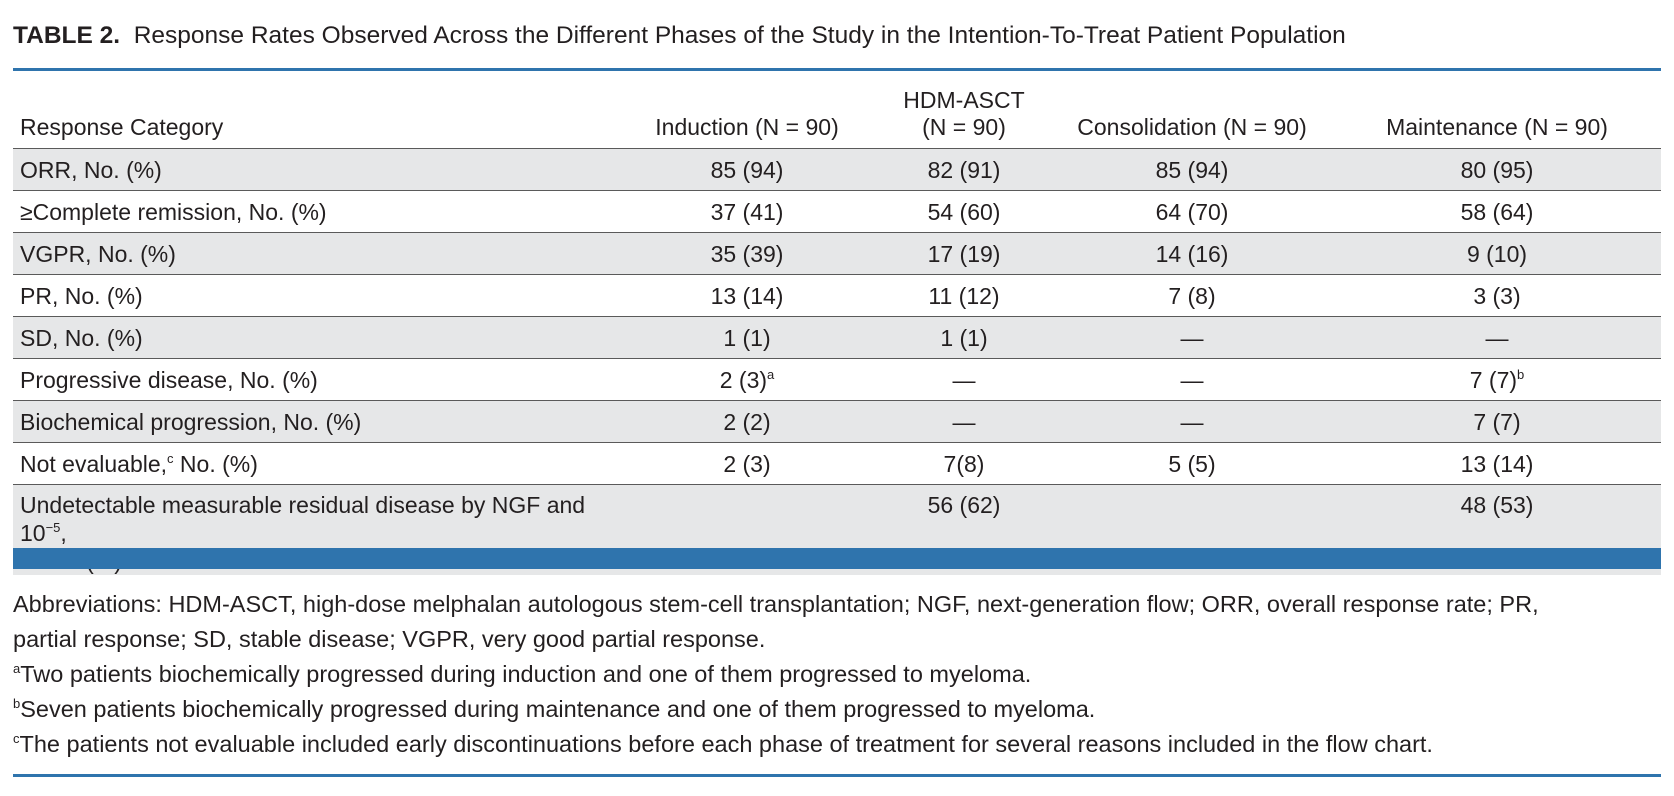 This screenshot has width=1674, height=796. I want to click on row-category: Not evaluable,c No. (%), so click(315, 463).